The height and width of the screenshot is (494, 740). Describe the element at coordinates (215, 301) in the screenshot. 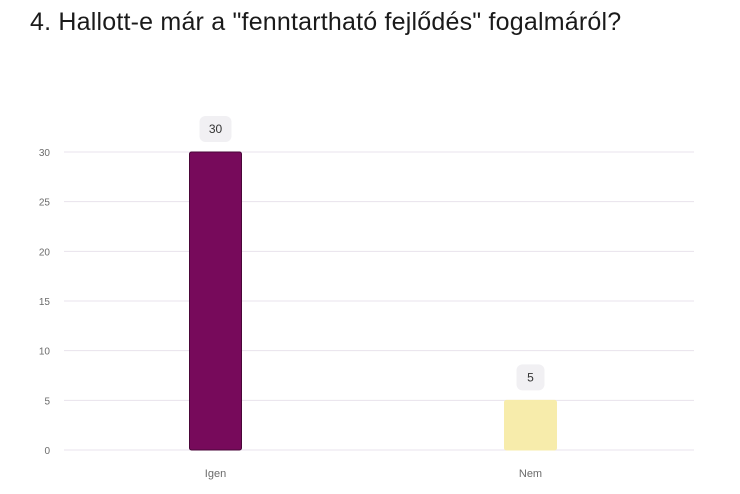

I see `bar-igen` at that location.